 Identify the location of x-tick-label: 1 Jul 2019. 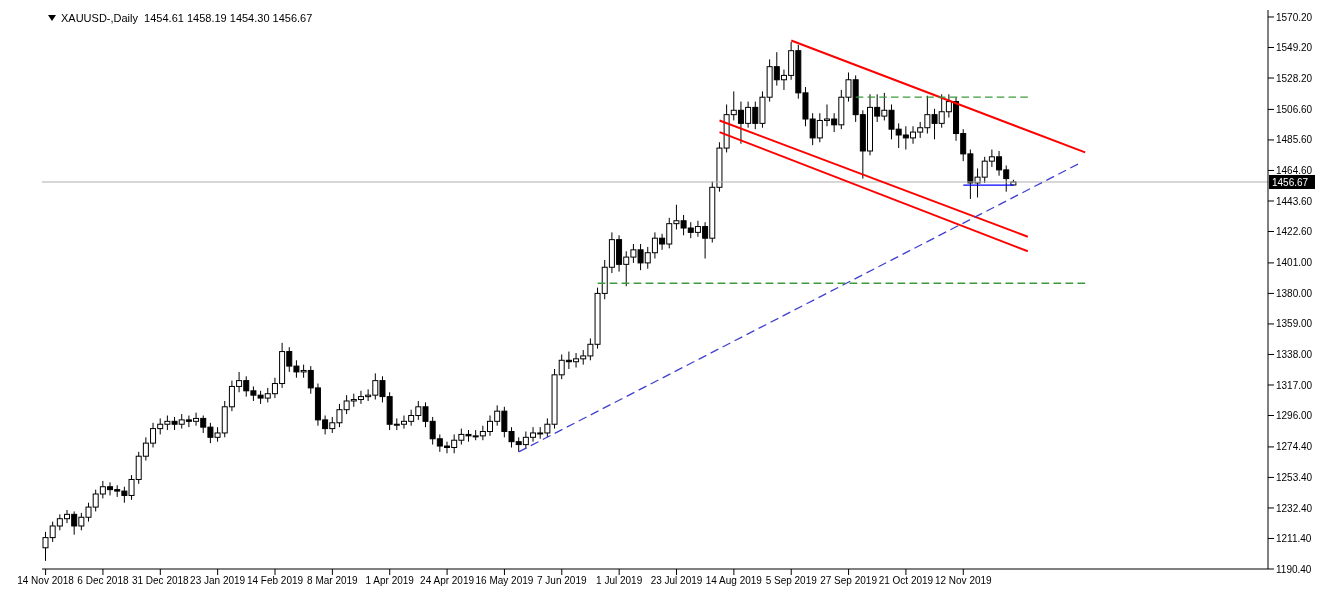
(619, 581).